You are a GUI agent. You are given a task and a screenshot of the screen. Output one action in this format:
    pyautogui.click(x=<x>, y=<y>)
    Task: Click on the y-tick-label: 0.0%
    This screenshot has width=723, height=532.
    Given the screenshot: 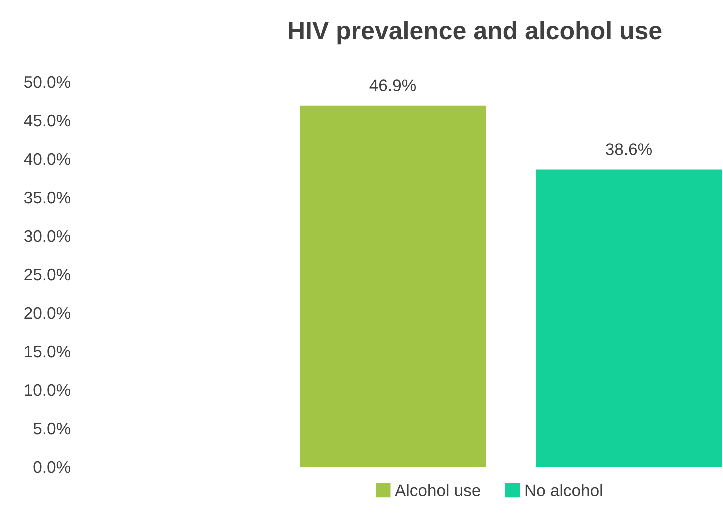 What is the action you would take?
    pyautogui.click(x=52, y=467)
    